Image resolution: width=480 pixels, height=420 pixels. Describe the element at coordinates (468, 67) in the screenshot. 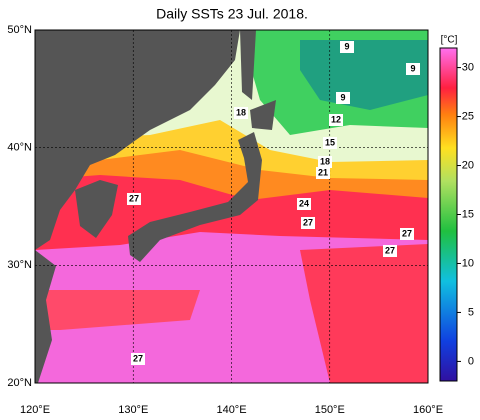

I see `colorbar-tick-label: 30` at that location.